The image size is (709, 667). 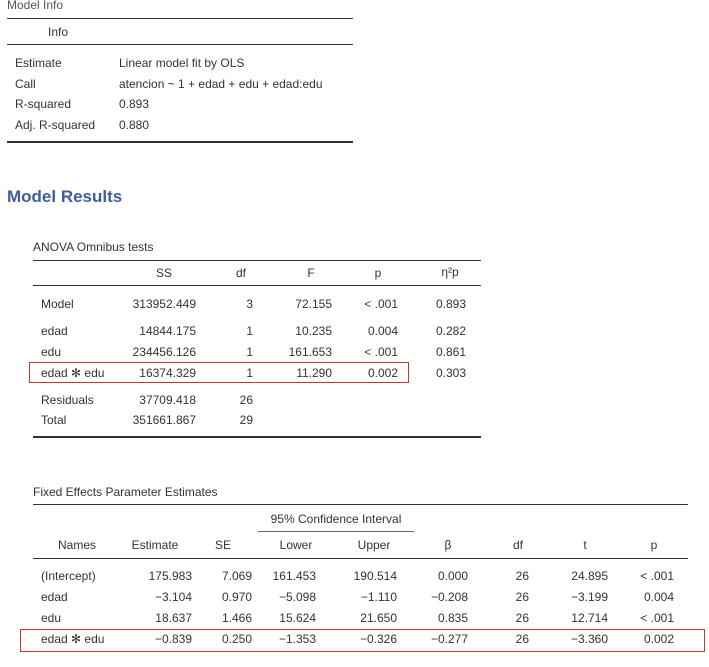 I want to click on cell: 14844.175, so click(x=167, y=331).